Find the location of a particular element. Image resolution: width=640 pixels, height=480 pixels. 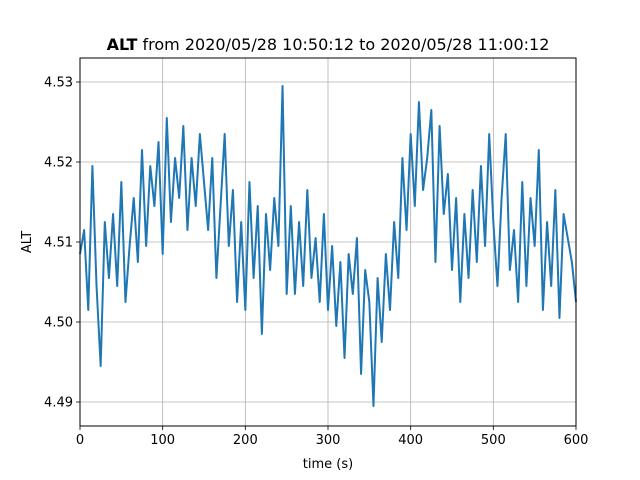

x-tick-label: 500 is located at coordinates (493, 440).